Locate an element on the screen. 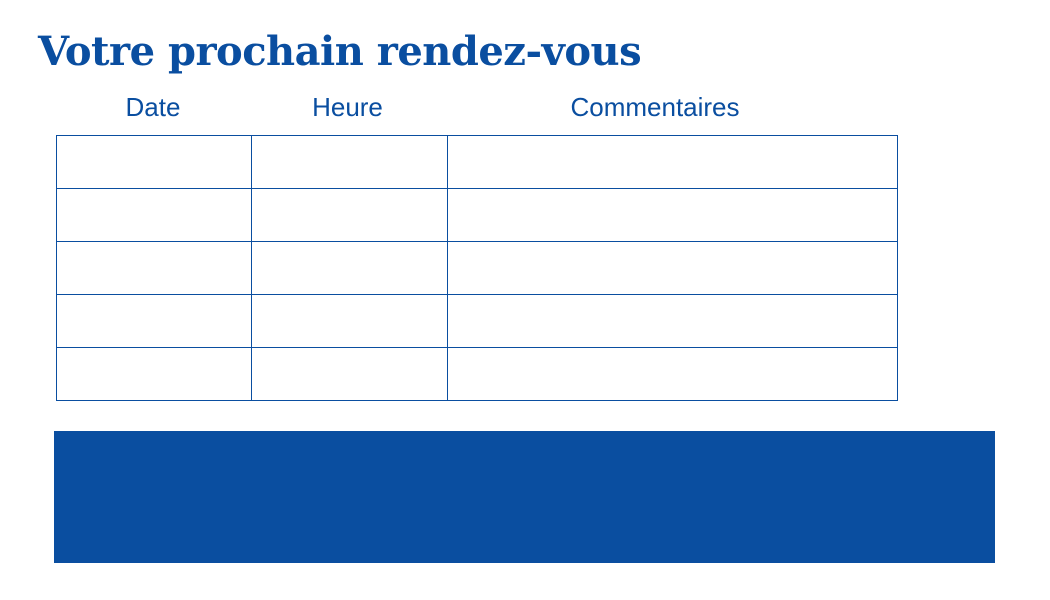 The width and height of the screenshot is (1050, 600). column-header-heure: Heure is located at coordinates (347, 107).